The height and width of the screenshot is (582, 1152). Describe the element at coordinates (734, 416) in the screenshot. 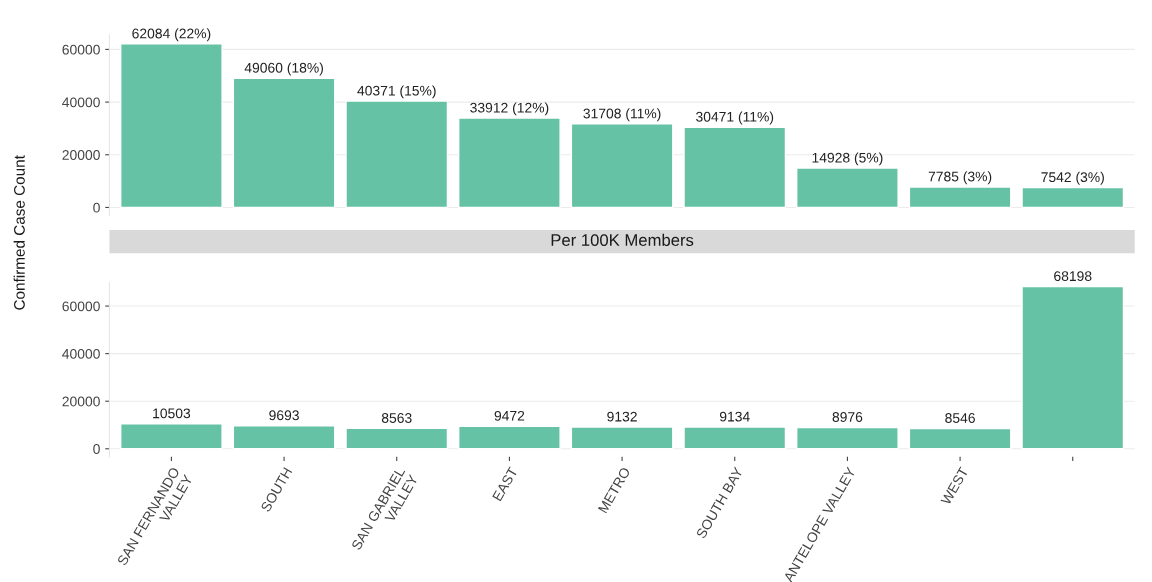

I see `data-label: 9134` at that location.